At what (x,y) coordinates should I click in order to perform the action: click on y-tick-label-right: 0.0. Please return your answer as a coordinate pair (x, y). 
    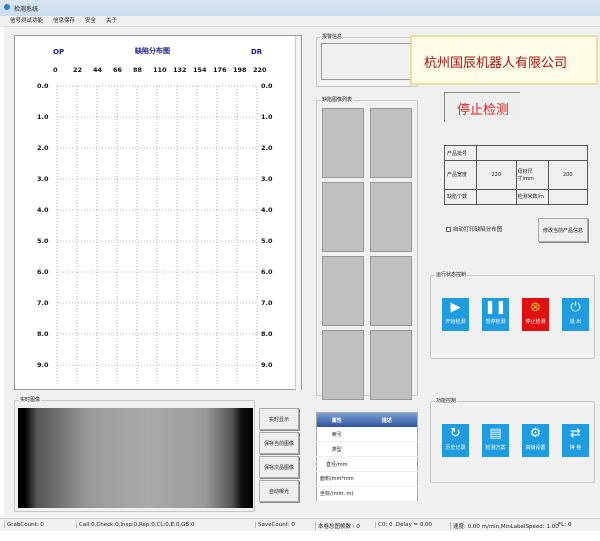
    Looking at the image, I should click on (267, 86).